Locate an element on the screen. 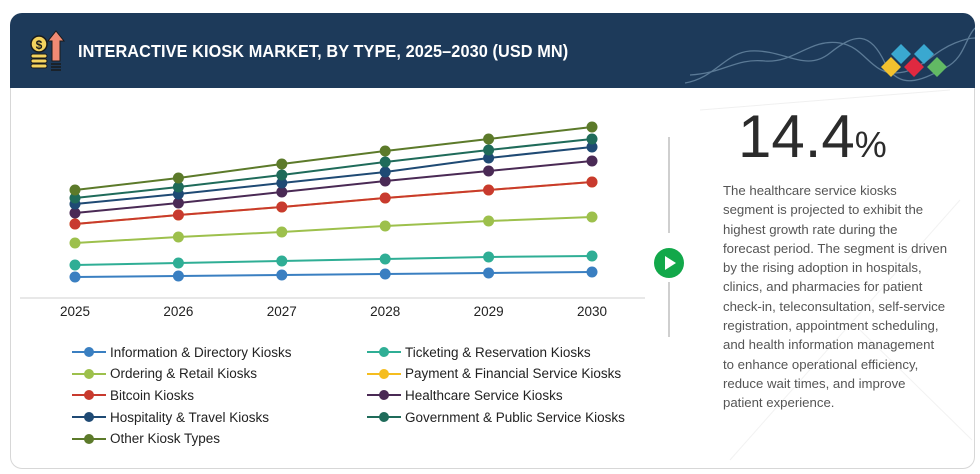  series-other-kiosk-types is located at coordinates (333, 158).